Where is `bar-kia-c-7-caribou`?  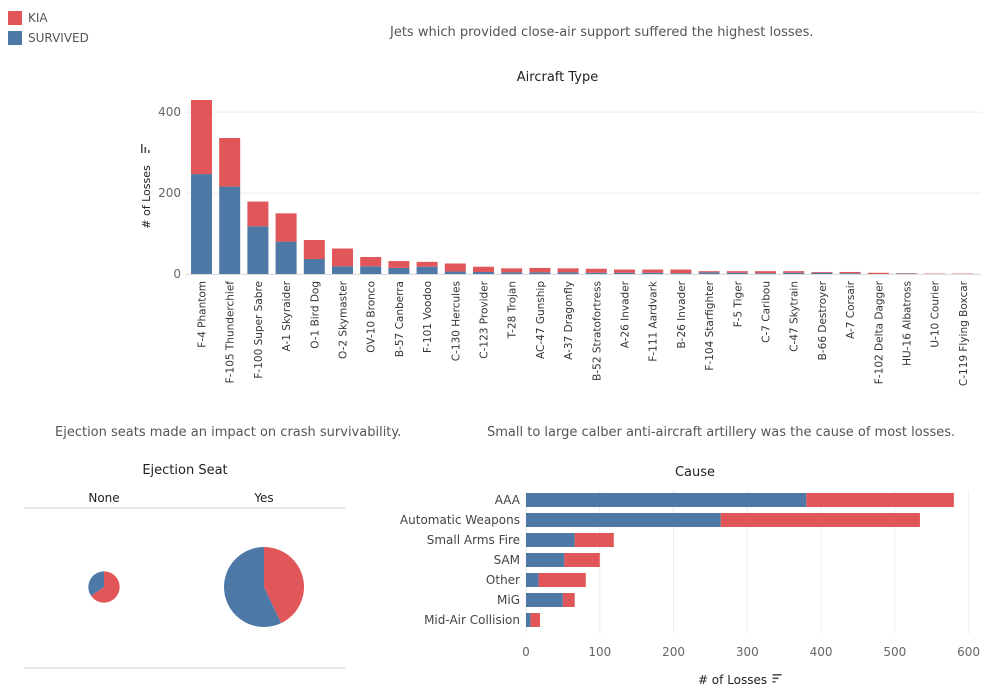
bar-kia-c-7-caribou is located at coordinates (765, 272).